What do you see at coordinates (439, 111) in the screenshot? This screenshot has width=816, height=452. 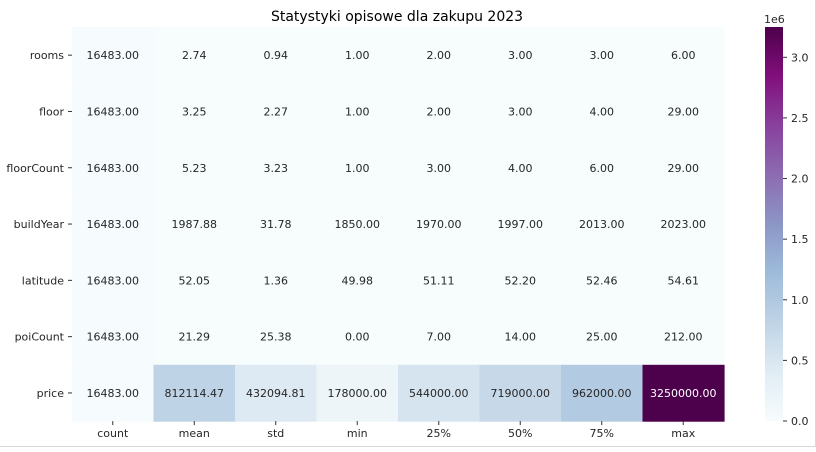 I see `cell-value-label: 2.00` at bounding box center [439, 111].